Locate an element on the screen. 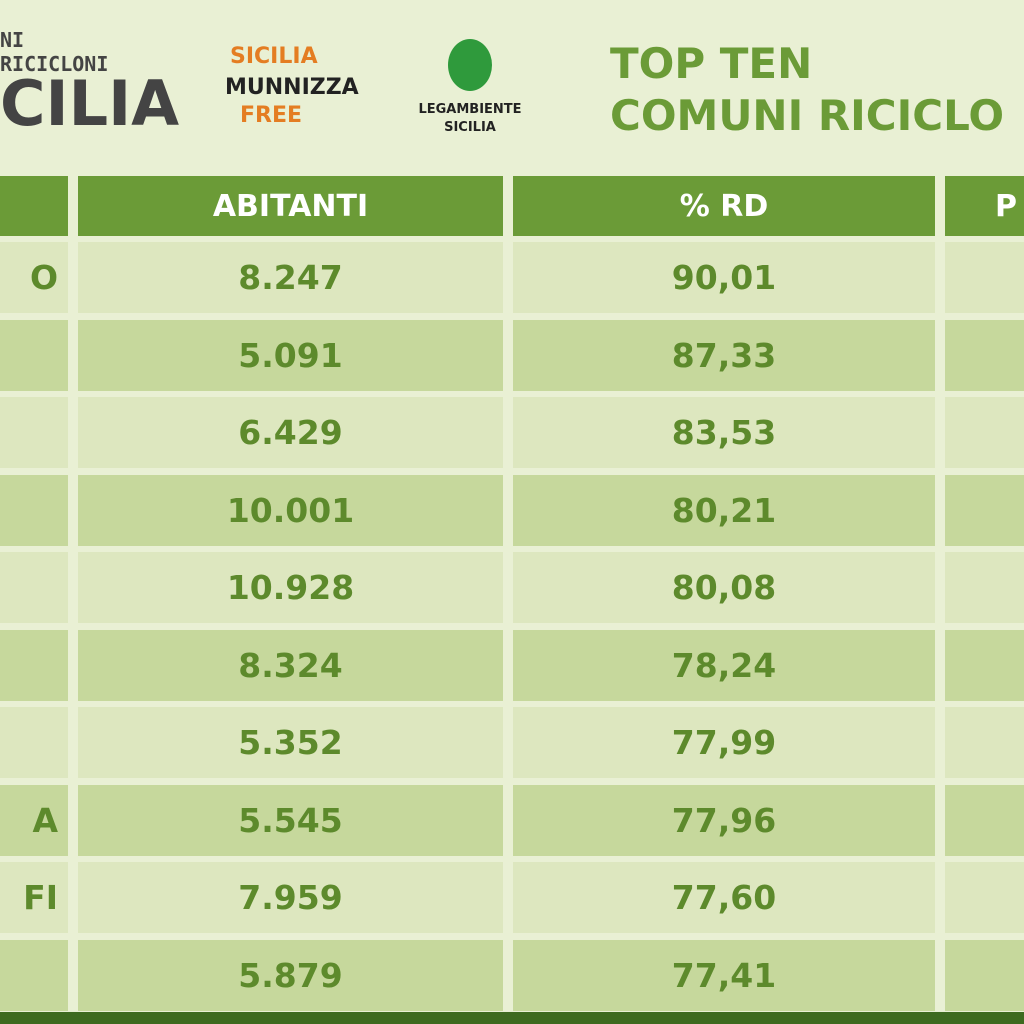  header-cell is located at coordinates (34, 206).